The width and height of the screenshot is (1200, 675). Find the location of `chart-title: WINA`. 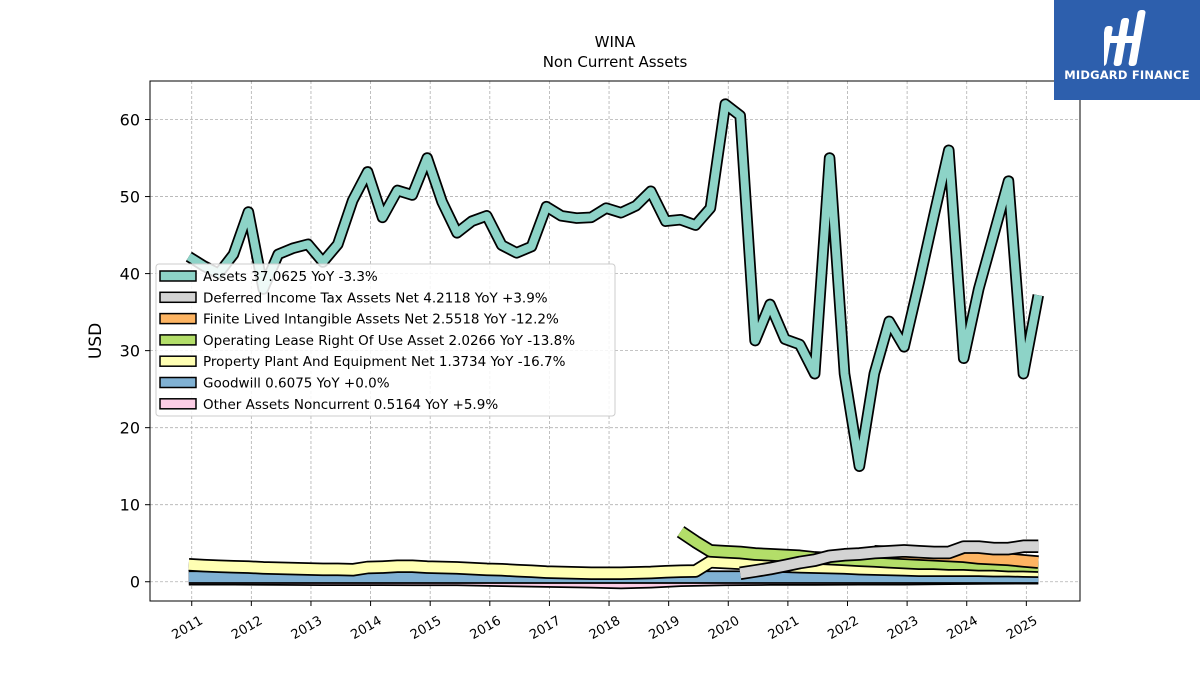

chart-title: WINA is located at coordinates (615, 42).